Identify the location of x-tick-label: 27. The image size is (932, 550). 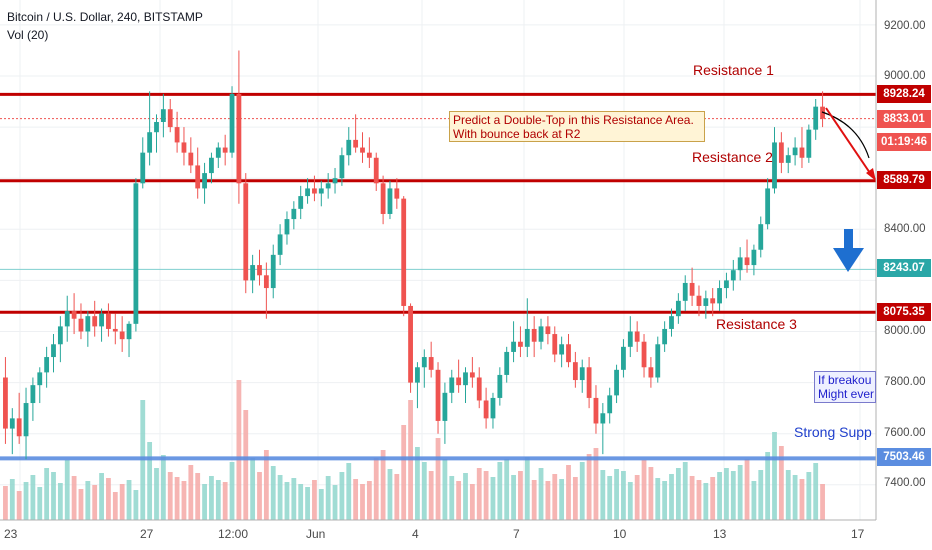
(147, 534).